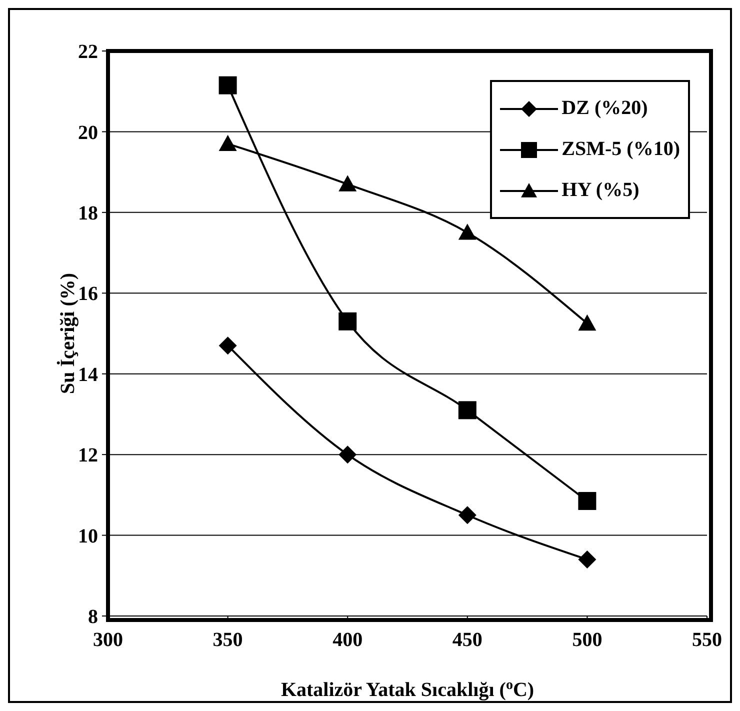  What do you see at coordinates (88, 133) in the screenshot?
I see `y-tick-label: 20` at bounding box center [88, 133].